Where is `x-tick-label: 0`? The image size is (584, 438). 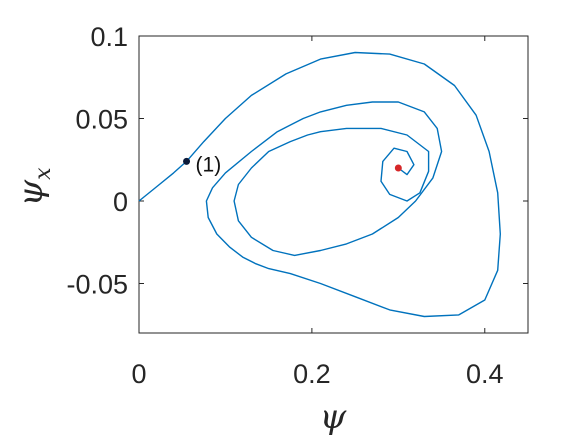 x-tick-label: 0 is located at coordinates (138, 374).